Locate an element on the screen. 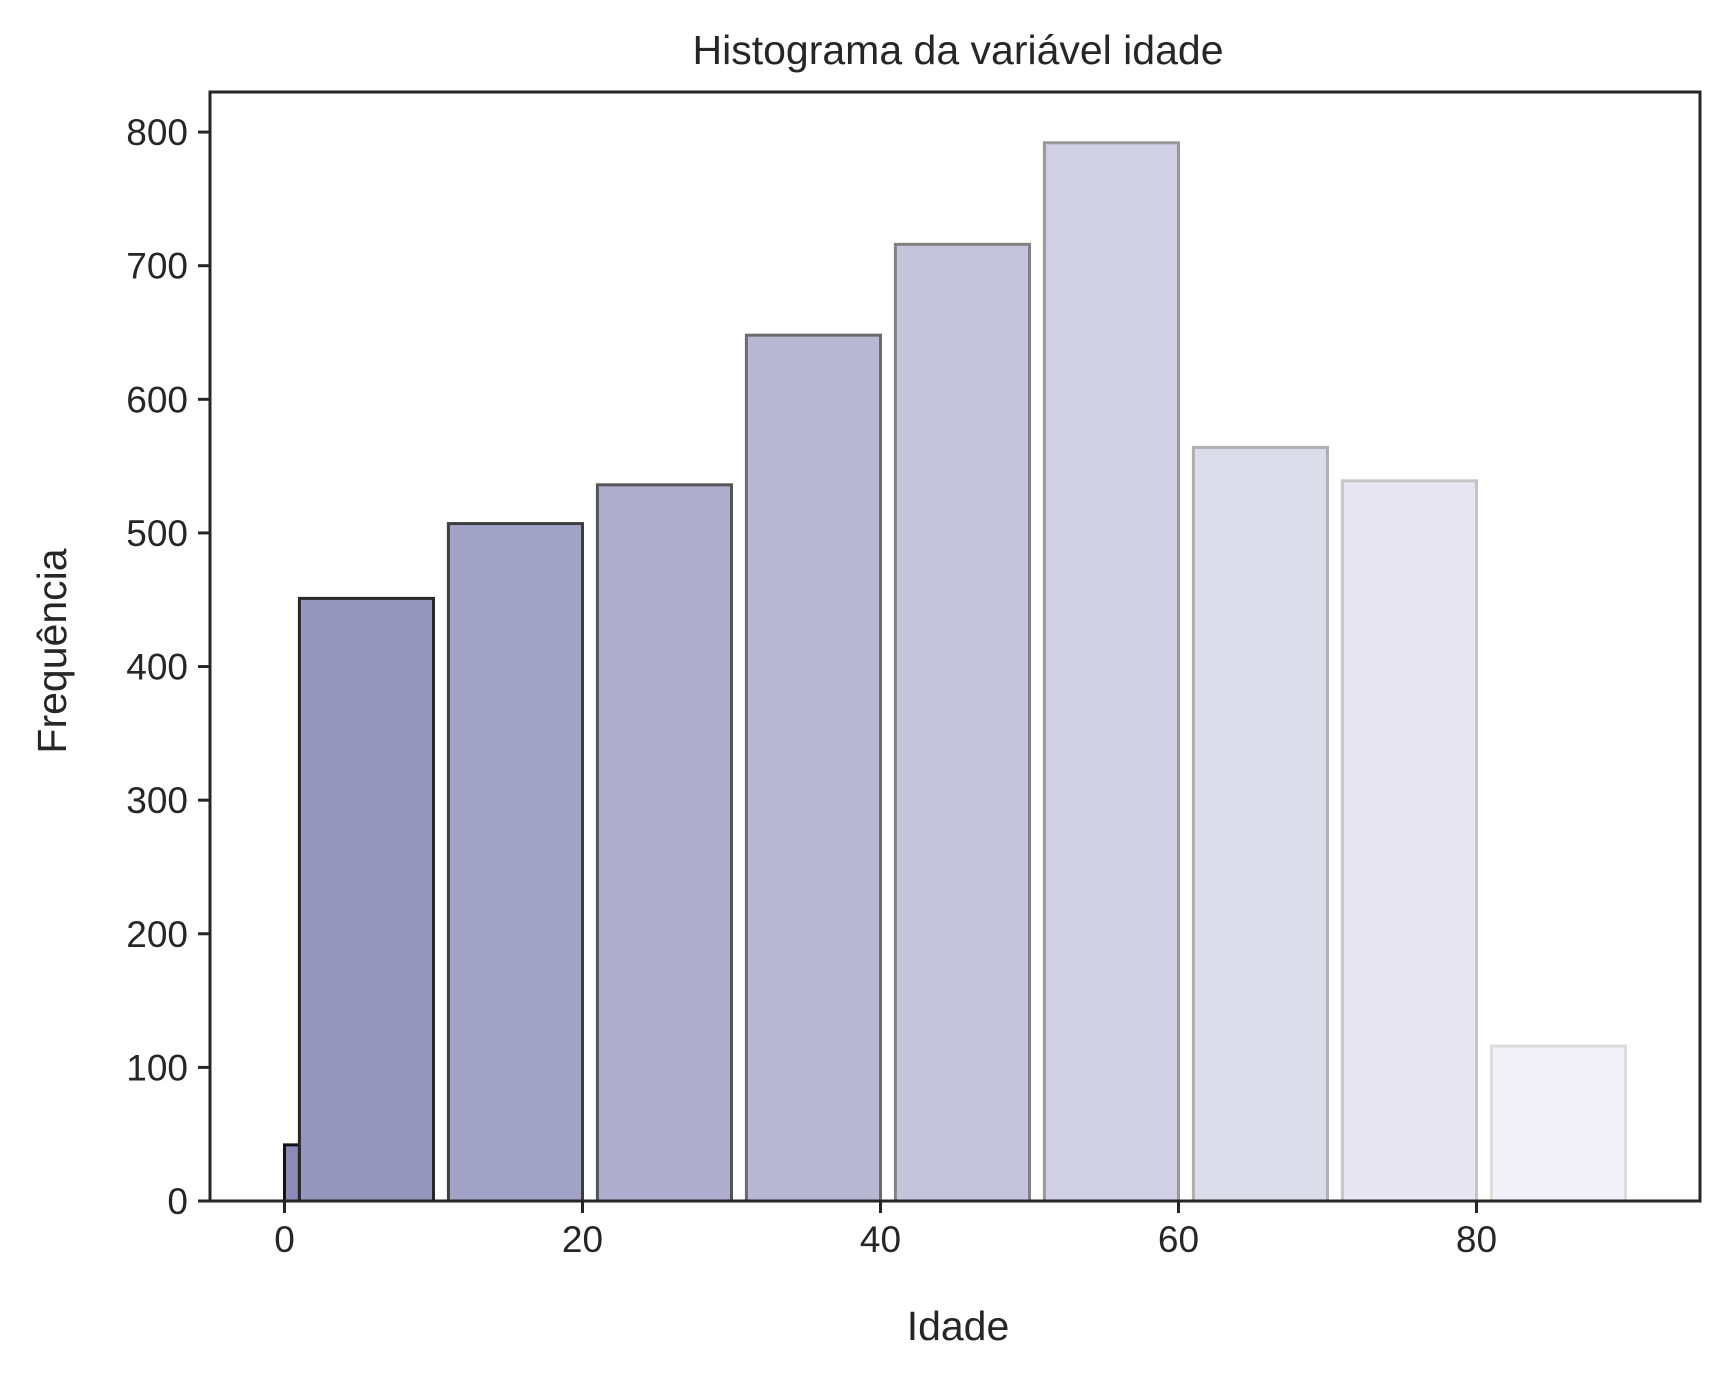 The width and height of the screenshot is (1726, 1373). y-axis: 0 100 200 300 400 500 600 700 800 is located at coordinates (168, 667).